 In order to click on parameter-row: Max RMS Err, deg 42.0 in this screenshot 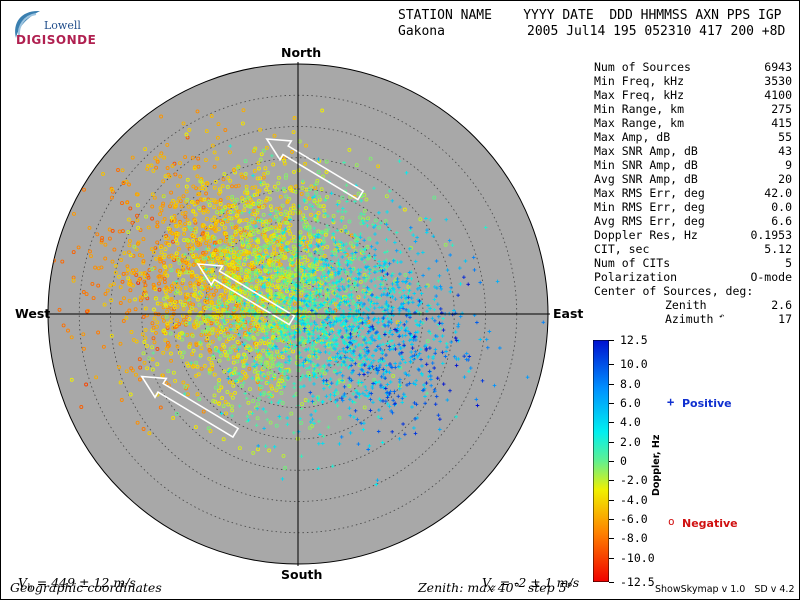, I will do `click(693, 193)`.